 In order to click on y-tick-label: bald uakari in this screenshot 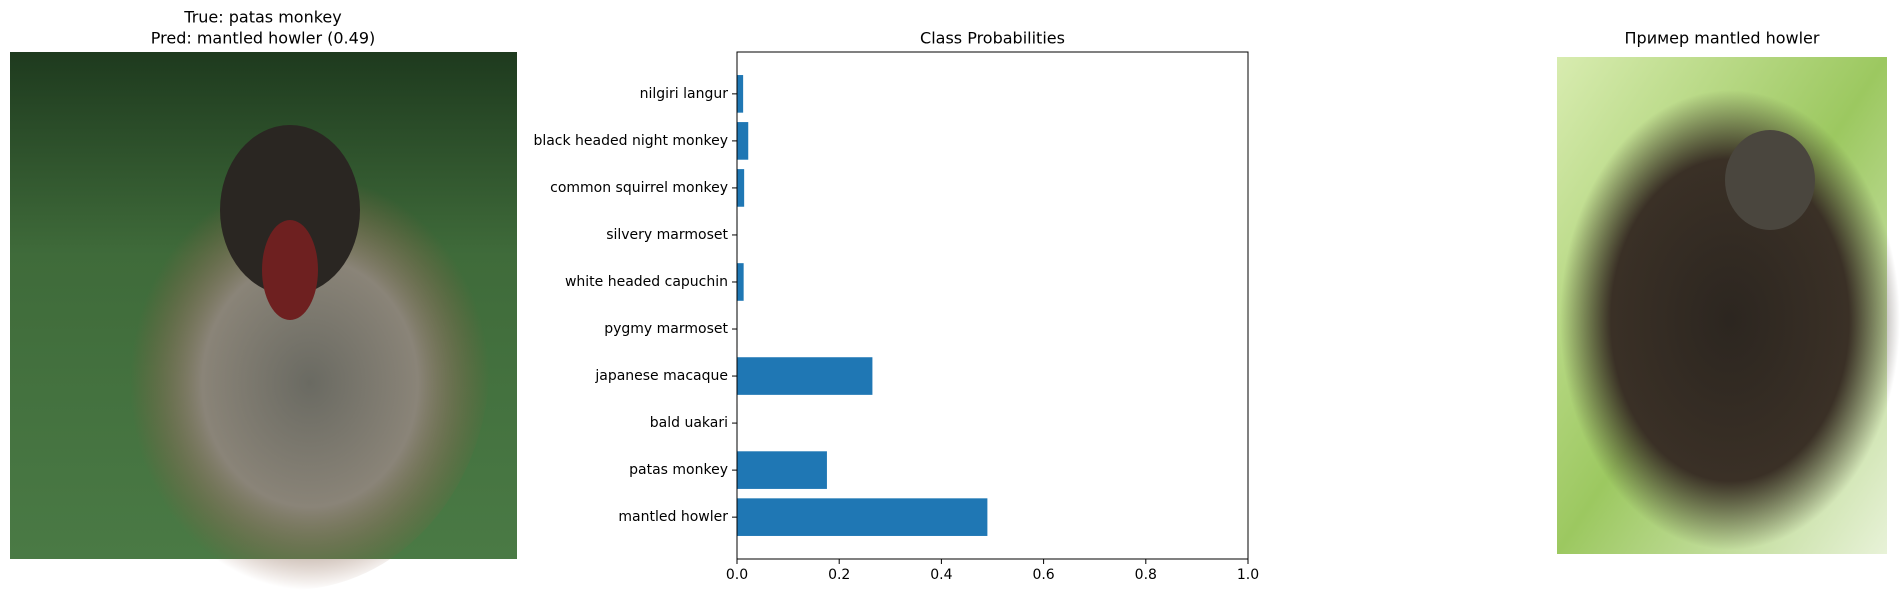, I will do `click(689, 423)`.